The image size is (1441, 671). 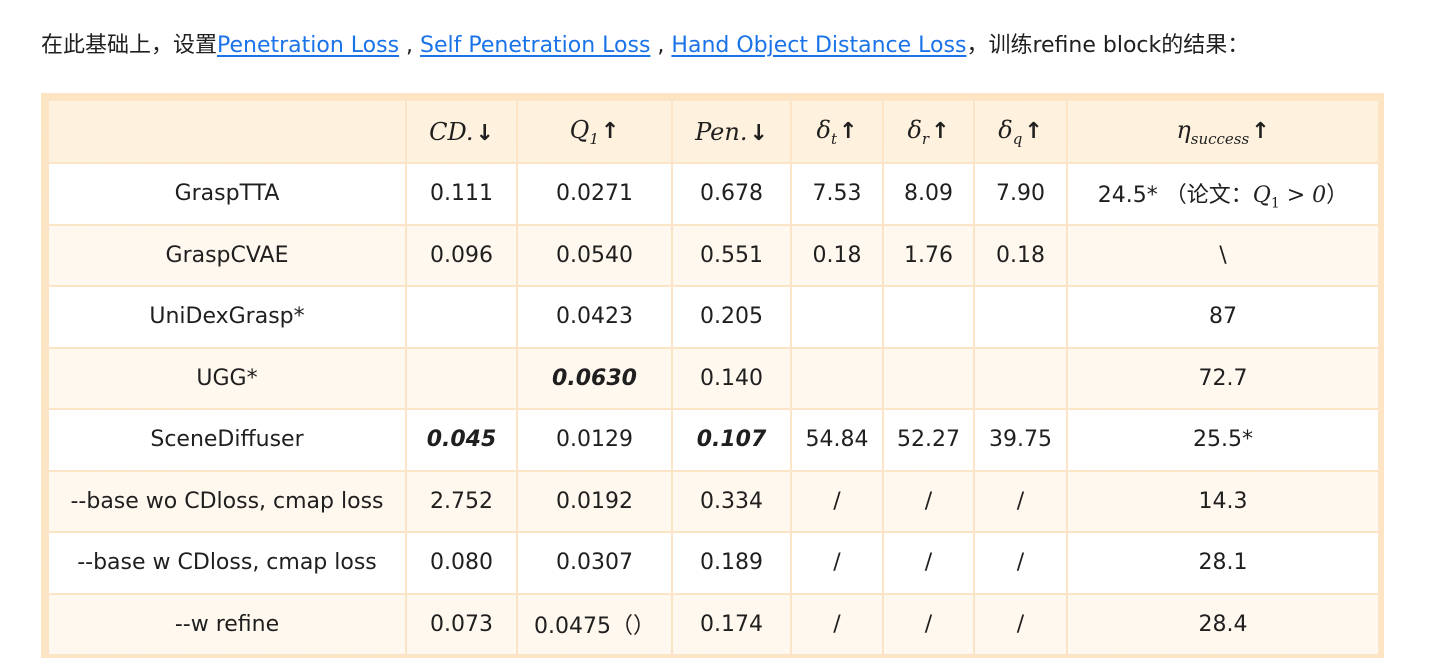 What do you see at coordinates (594, 378) in the screenshot?
I see `cell-q1: 0.0630` at bounding box center [594, 378].